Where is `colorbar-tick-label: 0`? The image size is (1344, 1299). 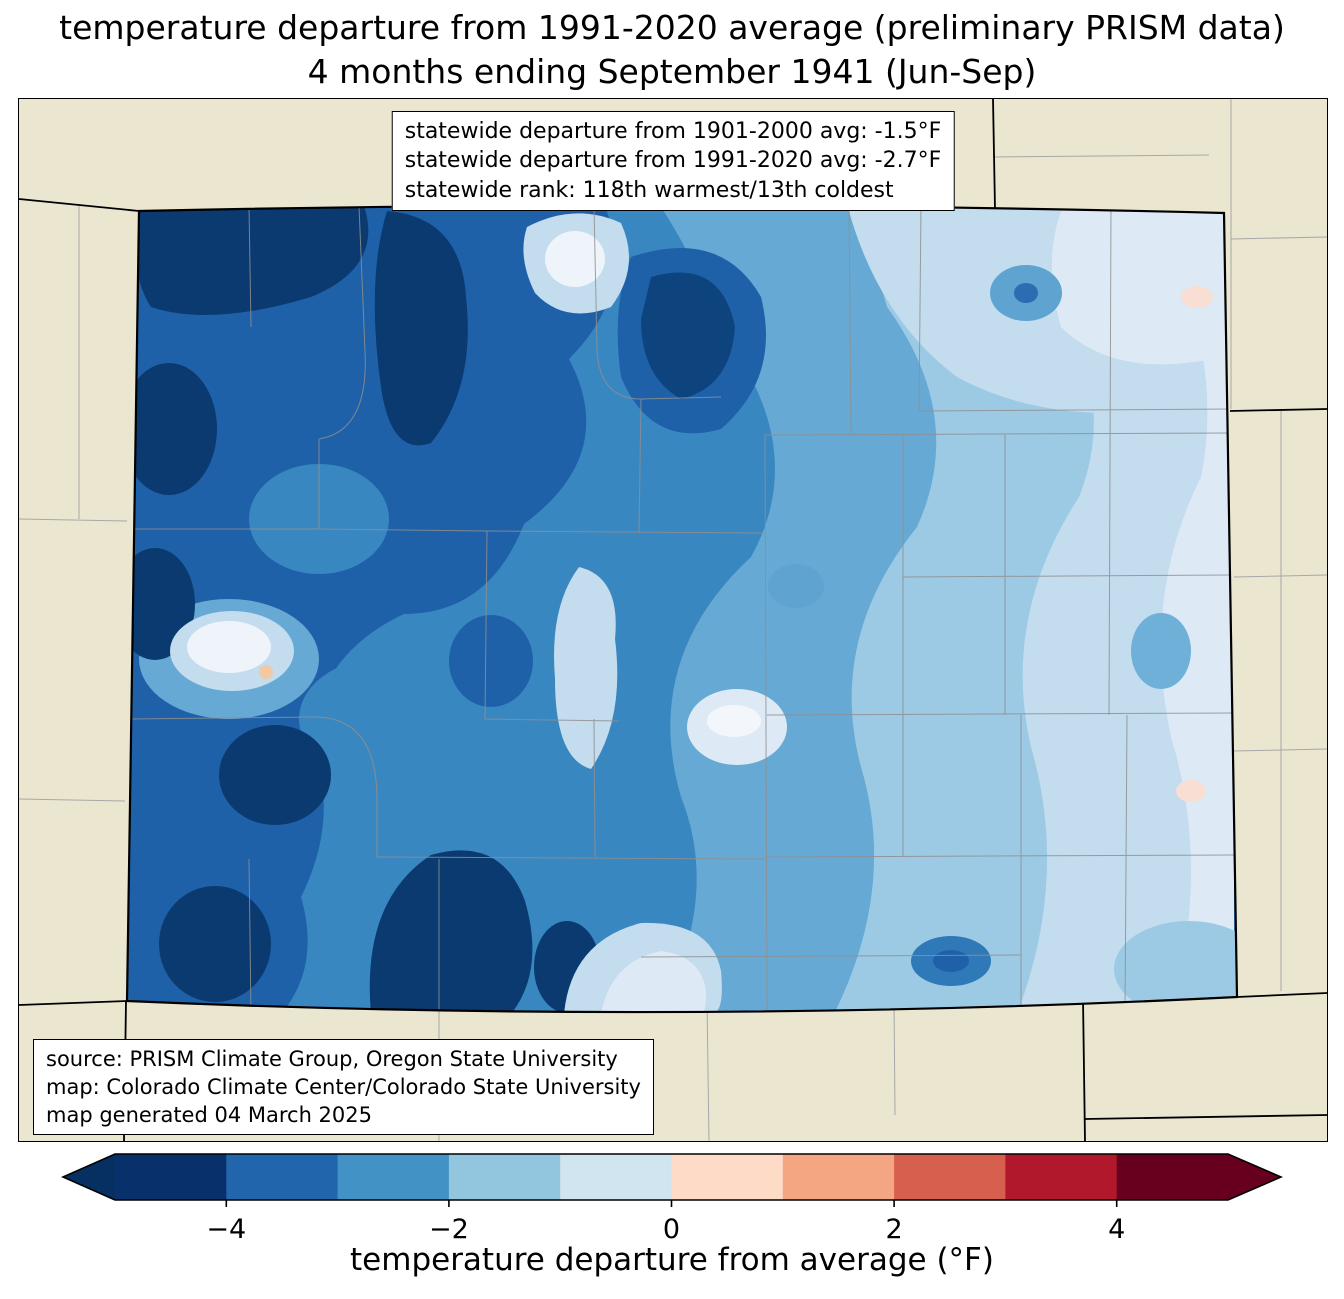 colorbar-tick-label: 0 is located at coordinates (671, 1229).